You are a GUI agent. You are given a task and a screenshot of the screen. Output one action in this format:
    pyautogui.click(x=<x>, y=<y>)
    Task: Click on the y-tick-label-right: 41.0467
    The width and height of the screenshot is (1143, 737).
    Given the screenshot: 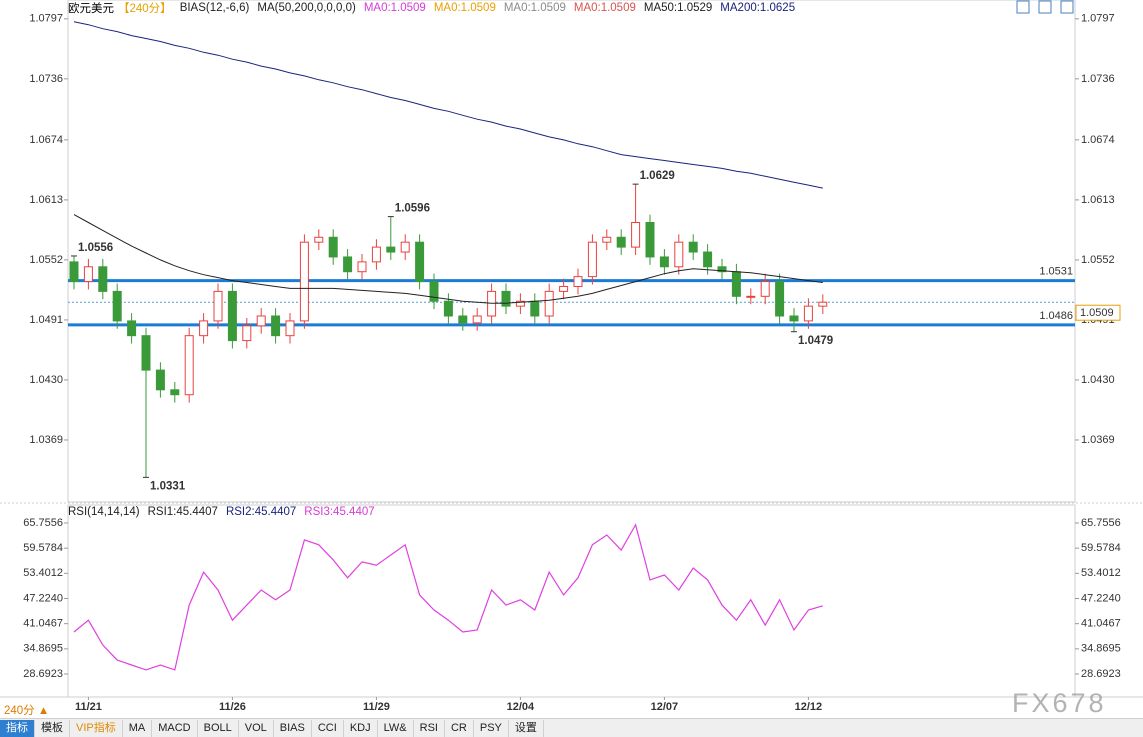 What is the action you would take?
    pyautogui.click(x=1101, y=624)
    